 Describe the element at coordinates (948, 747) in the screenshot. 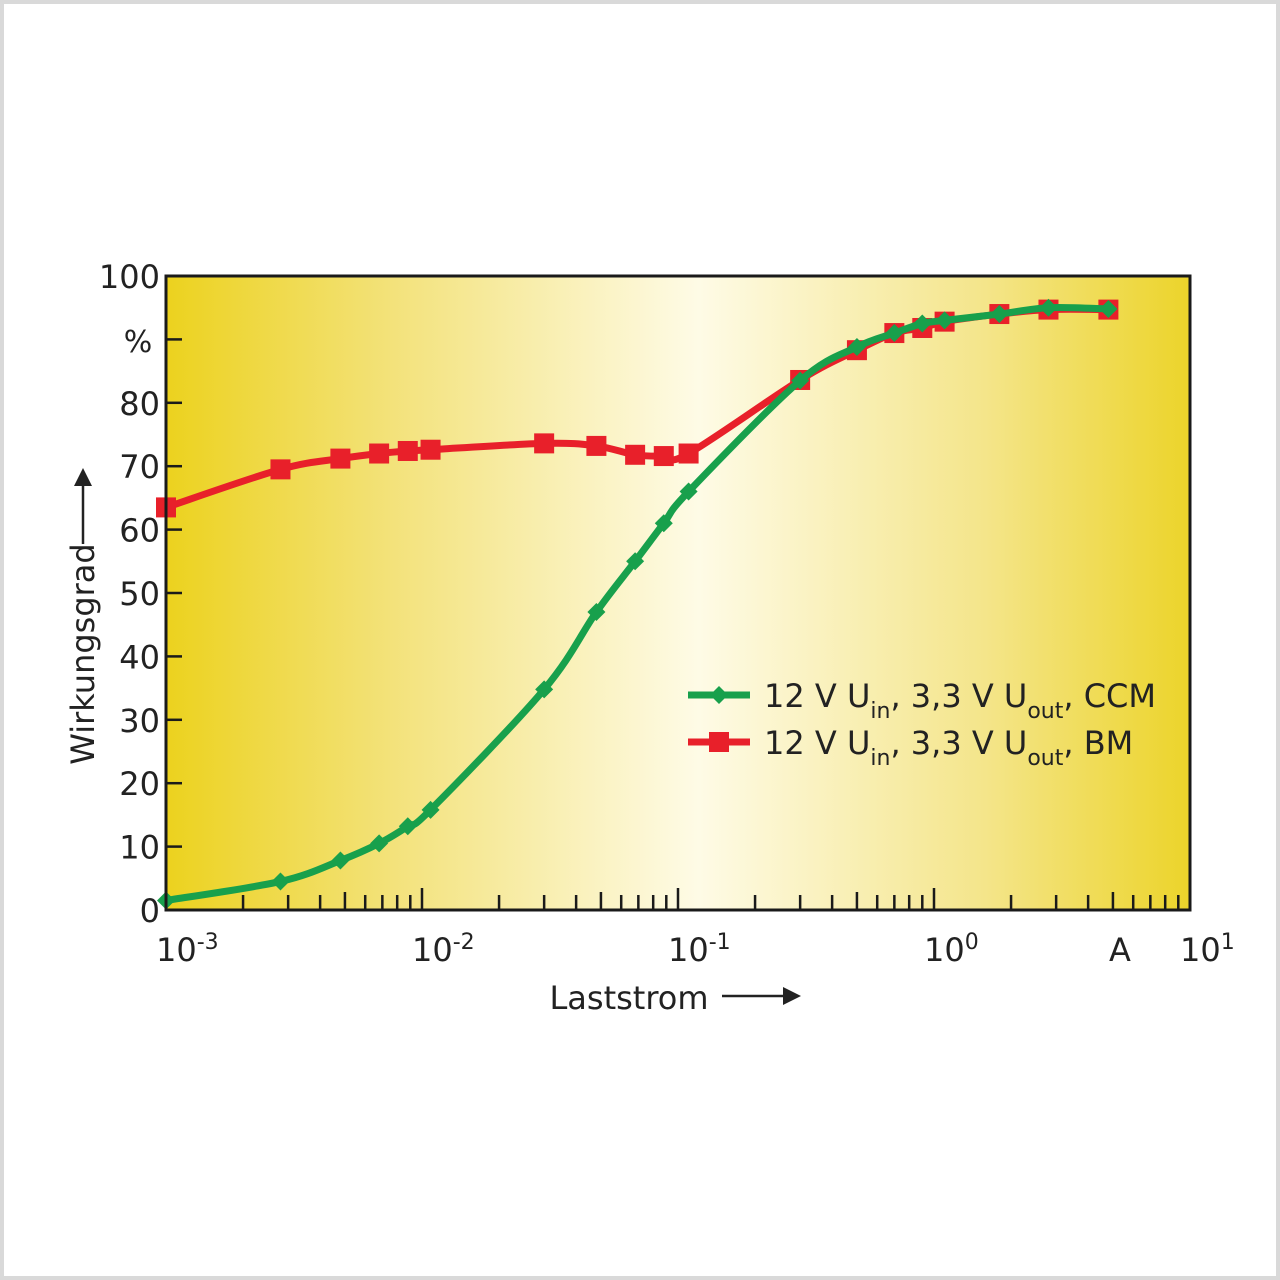

I see `legend-label-bm: 12 V Uin, 3,3 V Uout, BM` at that location.